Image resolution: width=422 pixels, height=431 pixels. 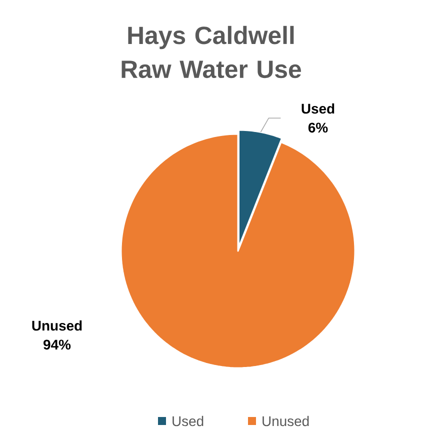 I want to click on slice-label: Used, so click(x=318, y=108).